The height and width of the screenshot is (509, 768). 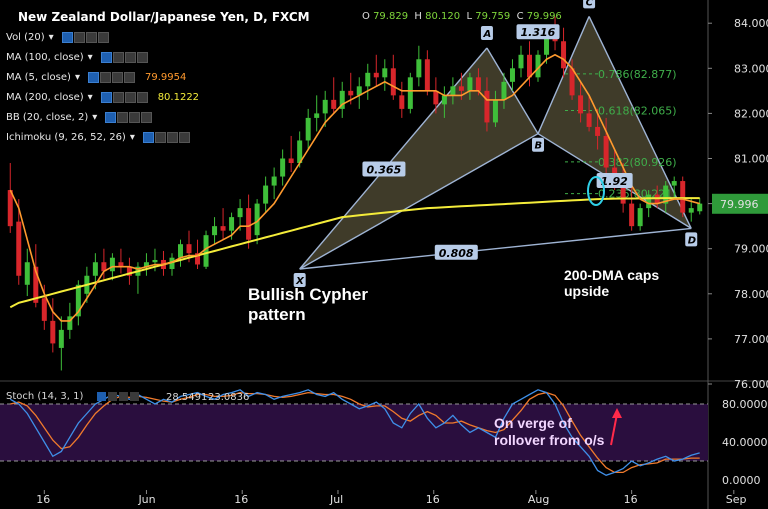 I want to click on indicator-row: MA (100, close) ▾, so click(x=77, y=57).